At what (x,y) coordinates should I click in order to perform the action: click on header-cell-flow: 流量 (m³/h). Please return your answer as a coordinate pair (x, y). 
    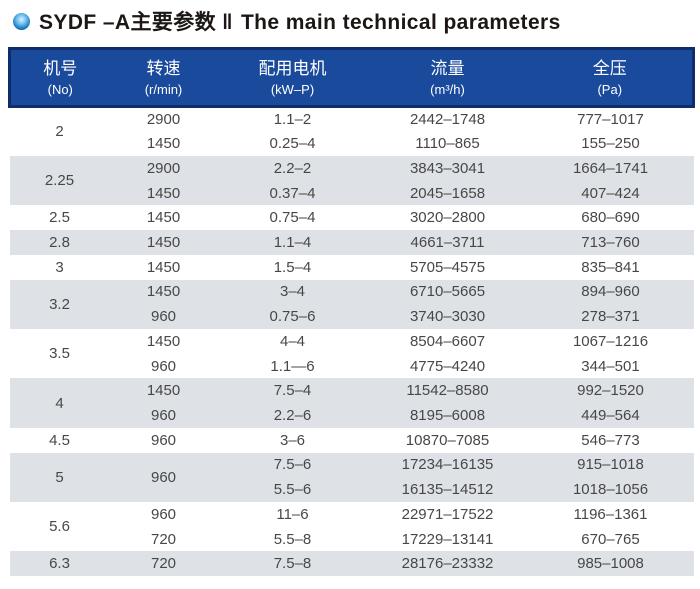
    Looking at the image, I should click on (447, 77).